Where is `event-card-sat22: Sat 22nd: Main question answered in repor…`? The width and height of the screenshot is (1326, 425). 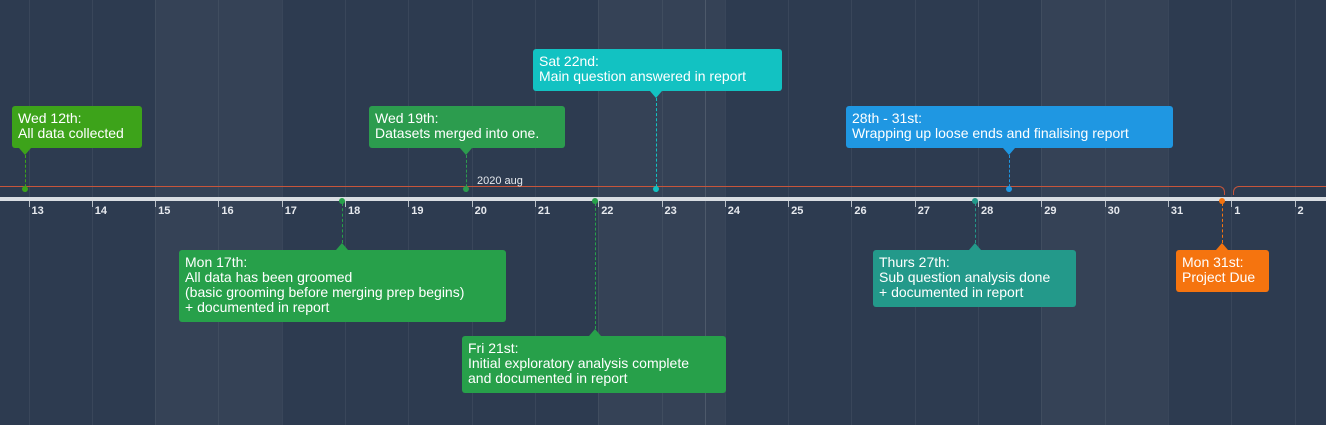
event-card-sat22: Sat 22nd: Main question answered in repor… is located at coordinates (657, 70).